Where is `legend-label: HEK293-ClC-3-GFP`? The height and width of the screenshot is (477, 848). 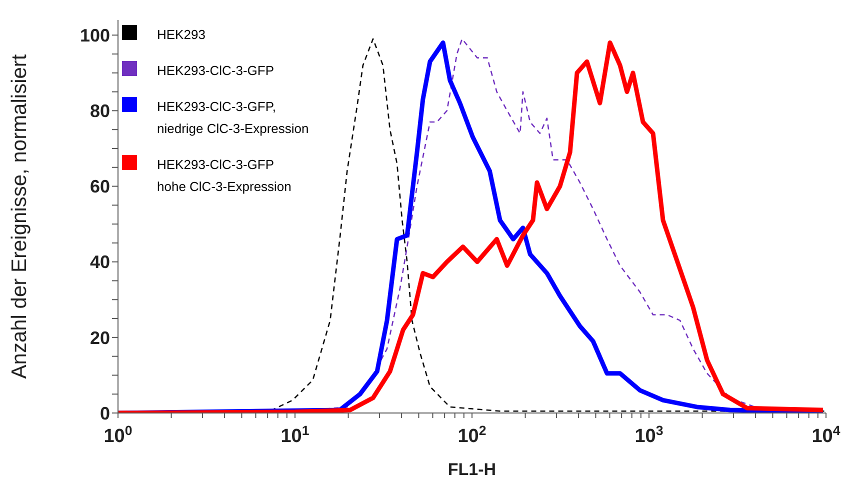 legend-label: HEK293-ClC-3-GFP is located at coordinates (215, 71).